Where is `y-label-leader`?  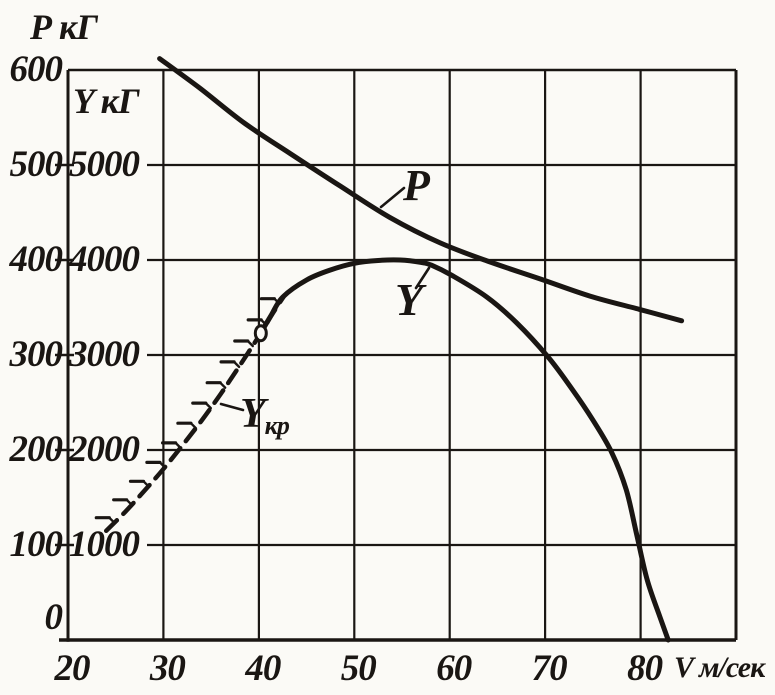
y-label-leader is located at coordinates (422, 278).